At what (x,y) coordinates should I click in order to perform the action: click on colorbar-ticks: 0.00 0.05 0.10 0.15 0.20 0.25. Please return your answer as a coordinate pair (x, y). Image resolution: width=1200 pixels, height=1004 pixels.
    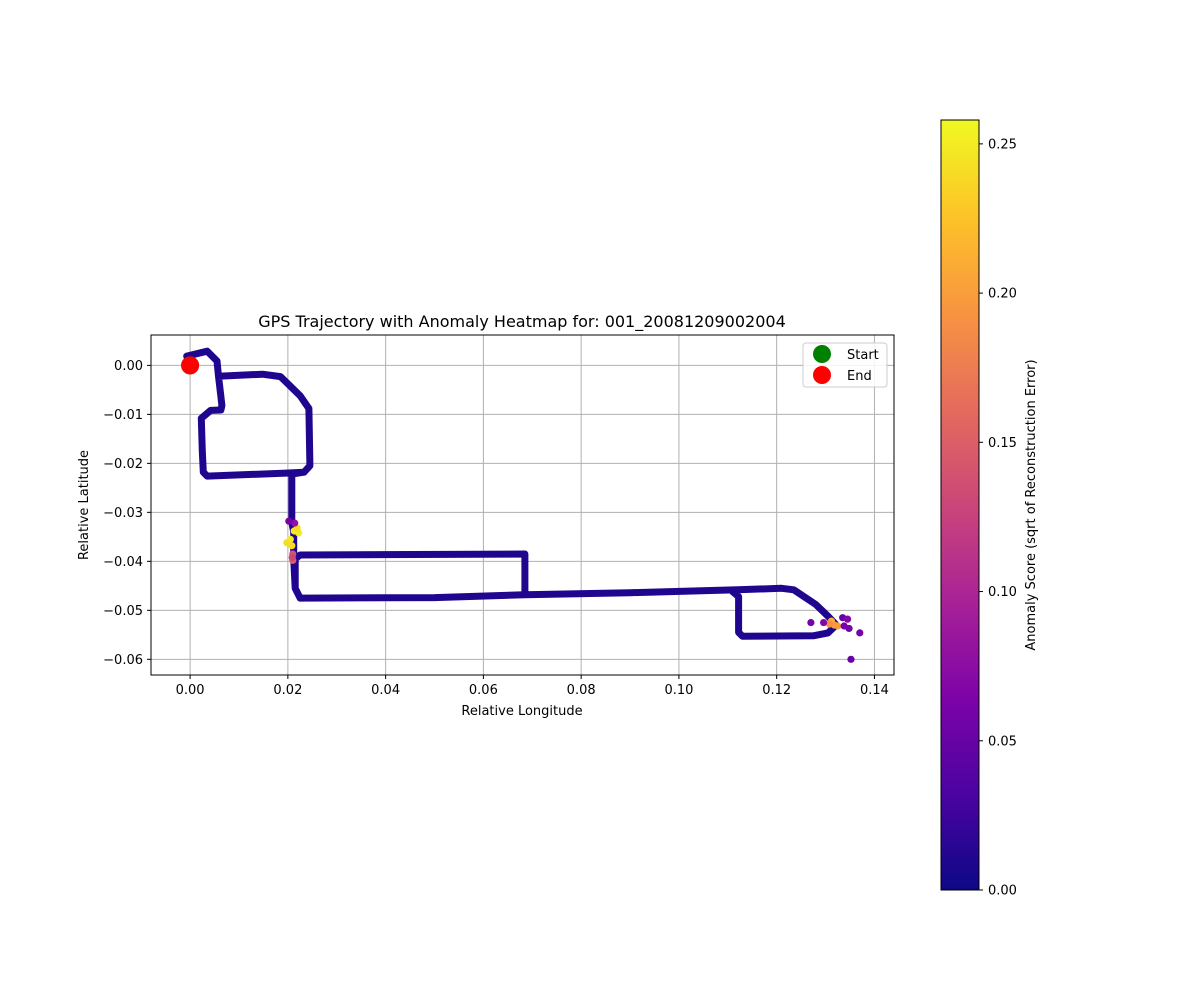
    Looking at the image, I should click on (998, 518).